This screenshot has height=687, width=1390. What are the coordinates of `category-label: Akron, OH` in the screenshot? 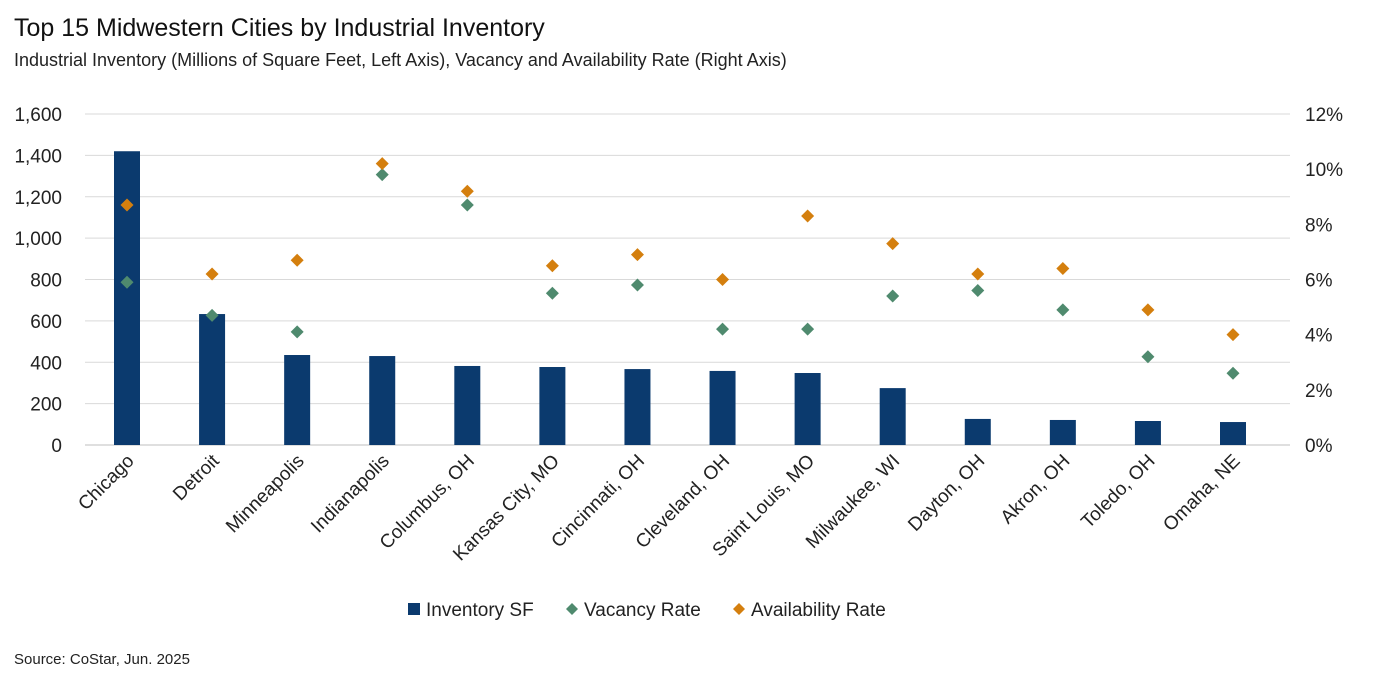 It's located at (1036, 490).